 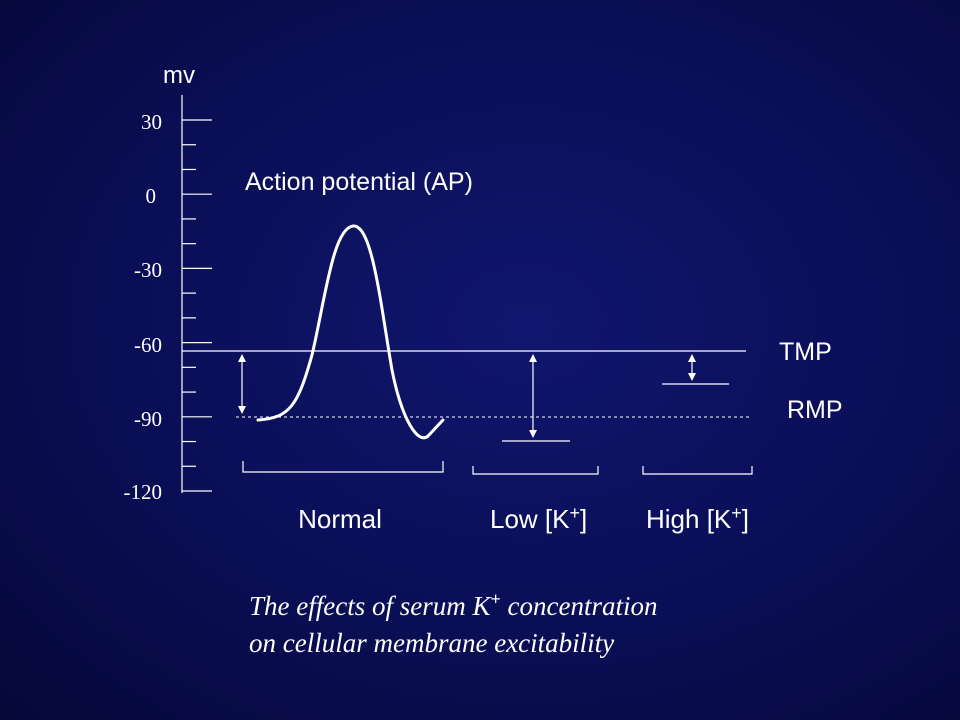 I want to click on tick-label-minus-90: -90, so click(x=148, y=419).